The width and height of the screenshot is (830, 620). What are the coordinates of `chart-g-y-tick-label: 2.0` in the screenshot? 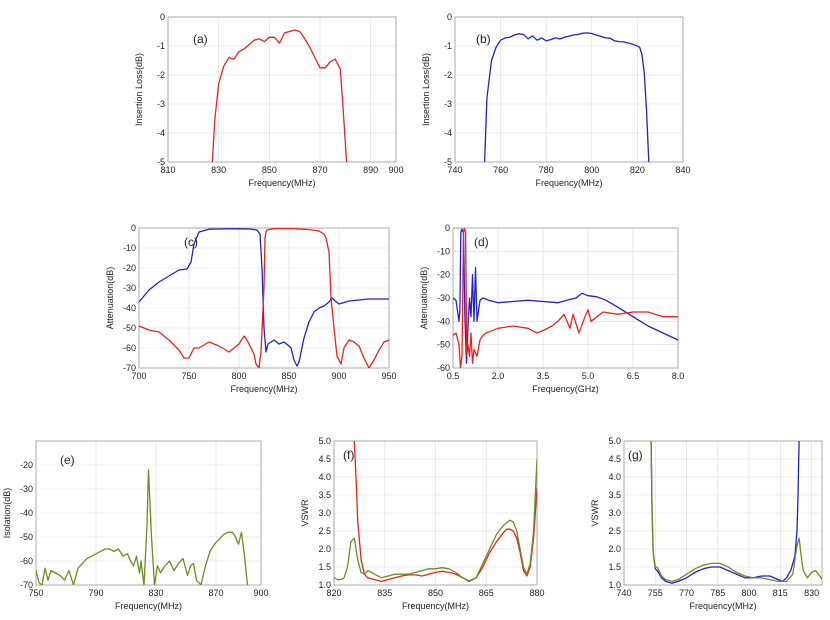 It's located at (614, 549).